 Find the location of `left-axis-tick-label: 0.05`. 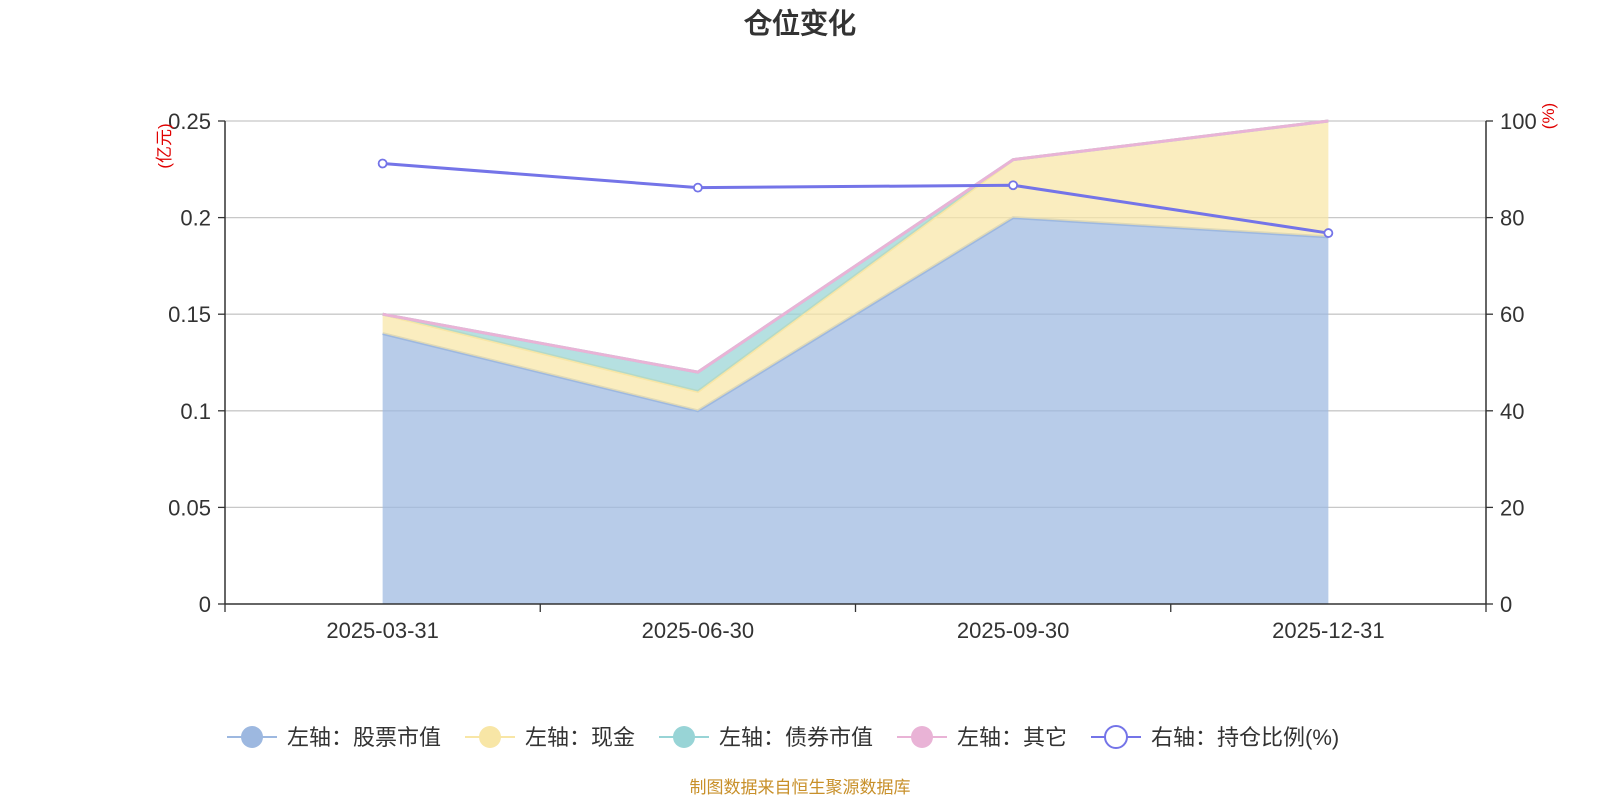

left-axis-tick-label: 0.05 is located at coordinates (189, 507).